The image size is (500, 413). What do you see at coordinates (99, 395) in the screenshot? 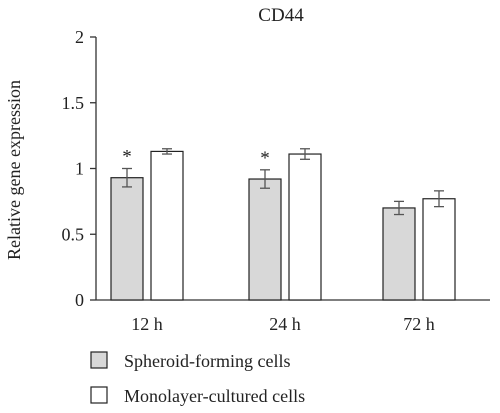
I see `legend-swatch-monolayer` at bounding box center [99, 395].